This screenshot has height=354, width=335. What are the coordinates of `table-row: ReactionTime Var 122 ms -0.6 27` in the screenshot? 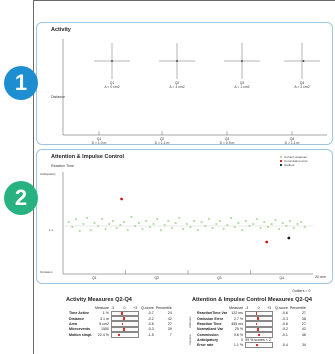 It's located at (251, 313).